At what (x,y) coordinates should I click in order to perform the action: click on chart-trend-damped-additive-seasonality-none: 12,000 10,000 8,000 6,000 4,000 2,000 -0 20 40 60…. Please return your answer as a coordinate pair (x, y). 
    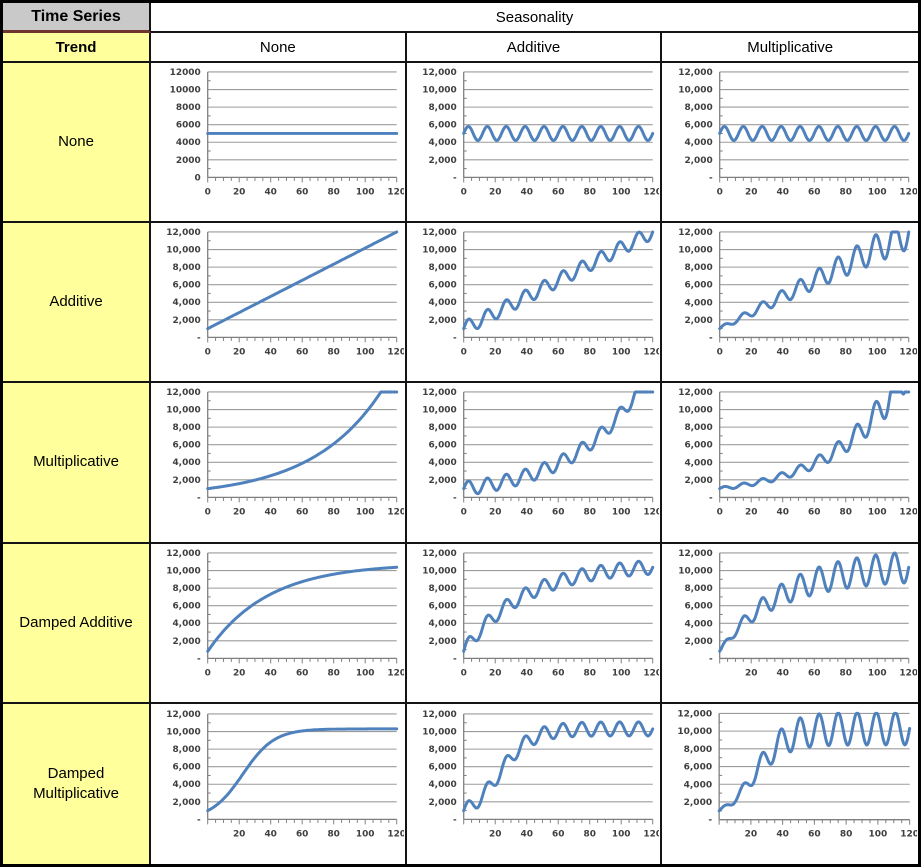
    Looking at the image, I should click on (279, 623).